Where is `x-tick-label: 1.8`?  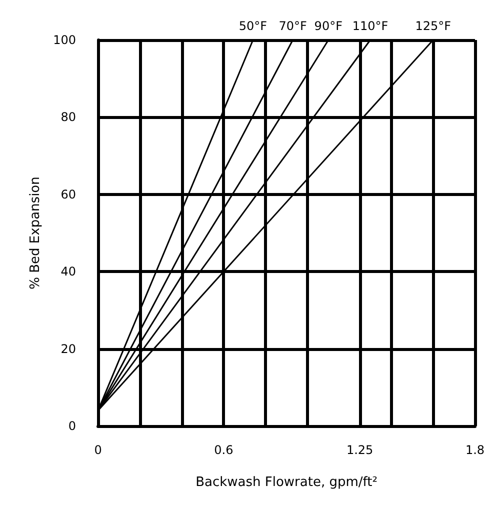 x-tick-label: 1.8 is located at coordinates (475, 450).